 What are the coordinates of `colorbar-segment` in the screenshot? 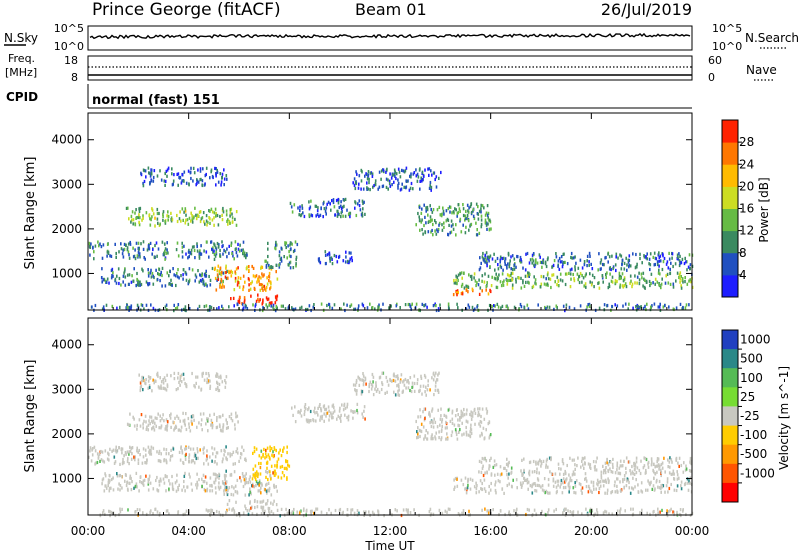 It's located at (730, 435).